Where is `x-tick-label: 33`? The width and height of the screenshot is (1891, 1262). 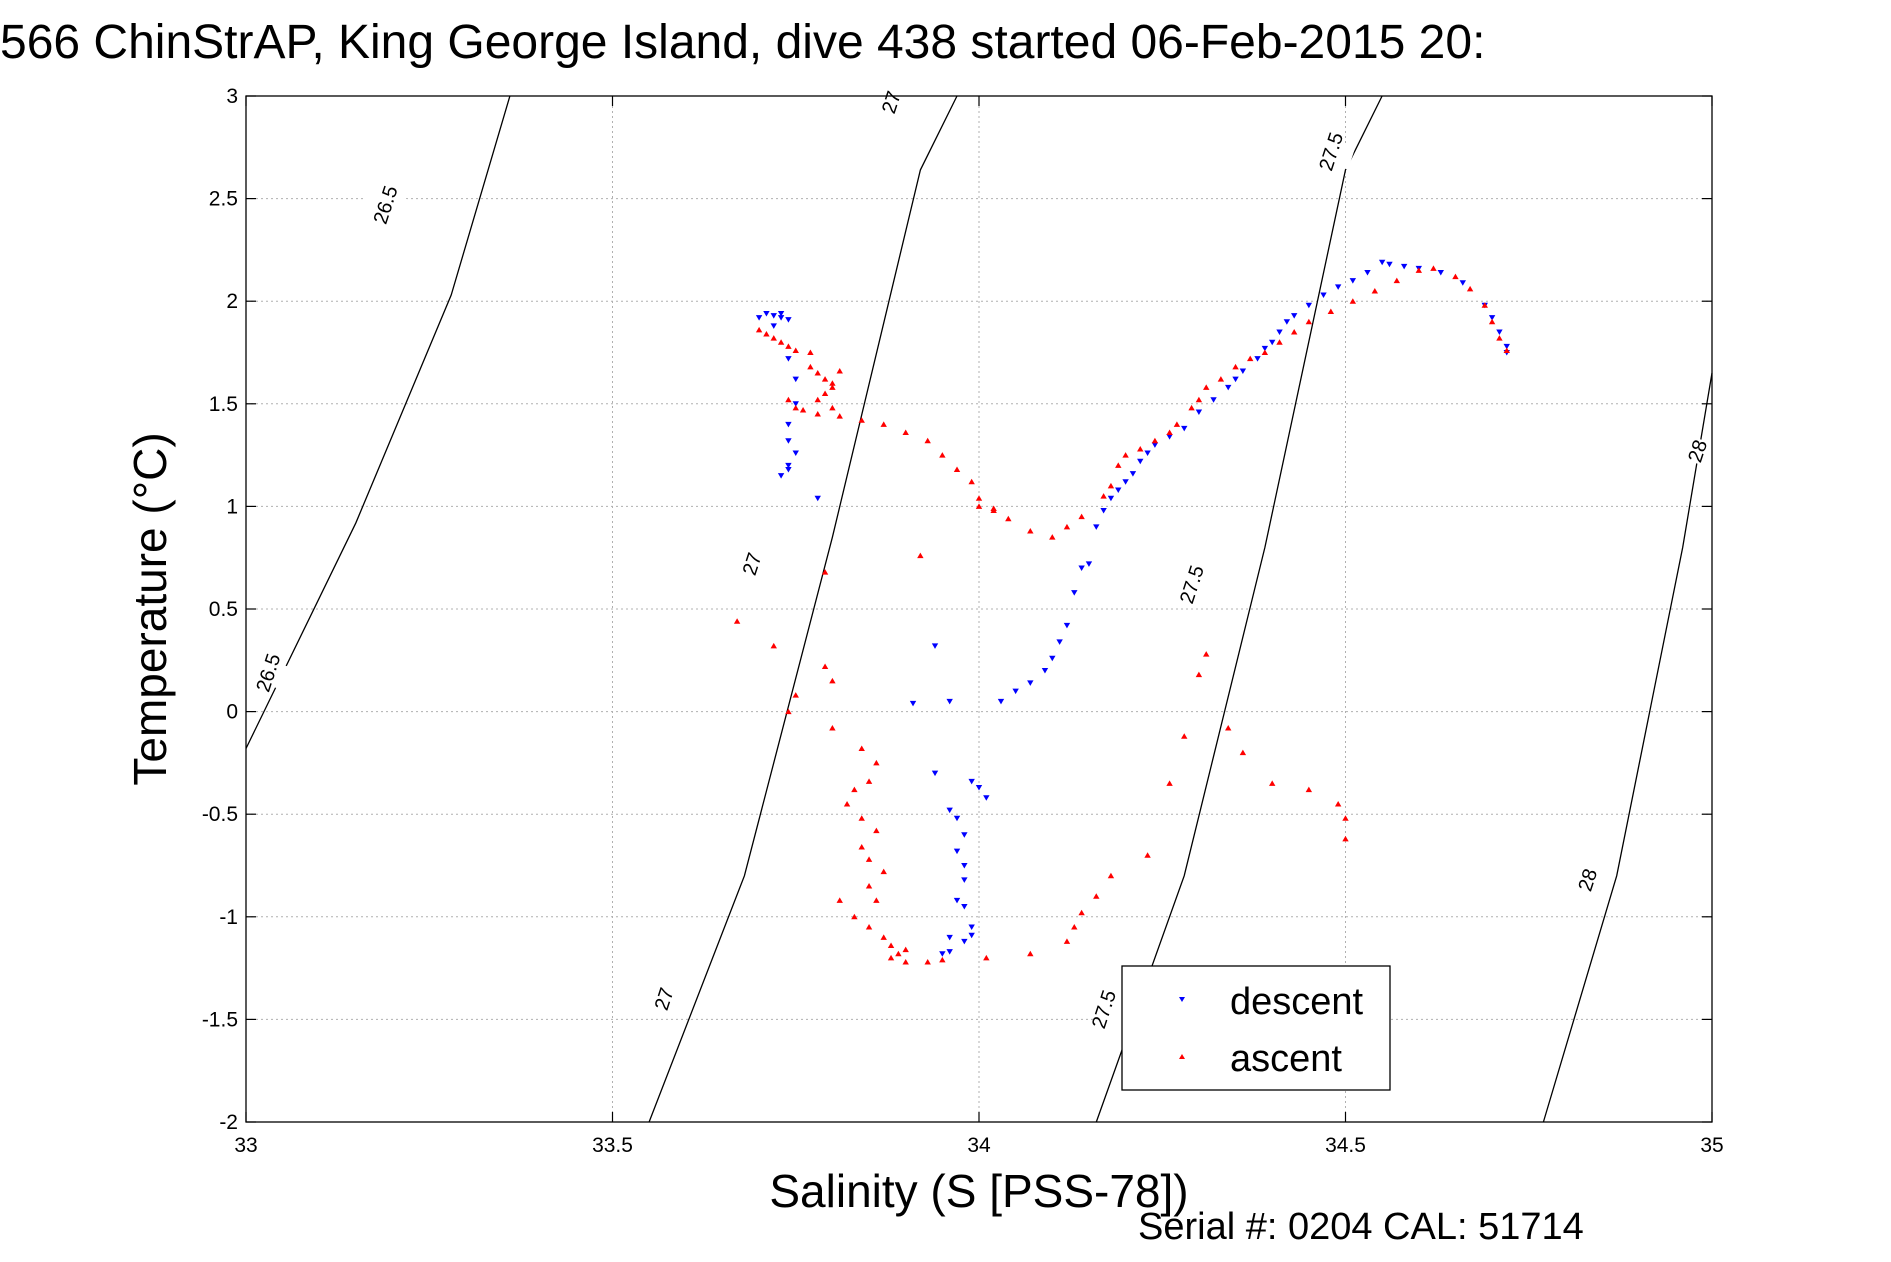 x-tick-label: 33 is located at coordinates (245, 1145).